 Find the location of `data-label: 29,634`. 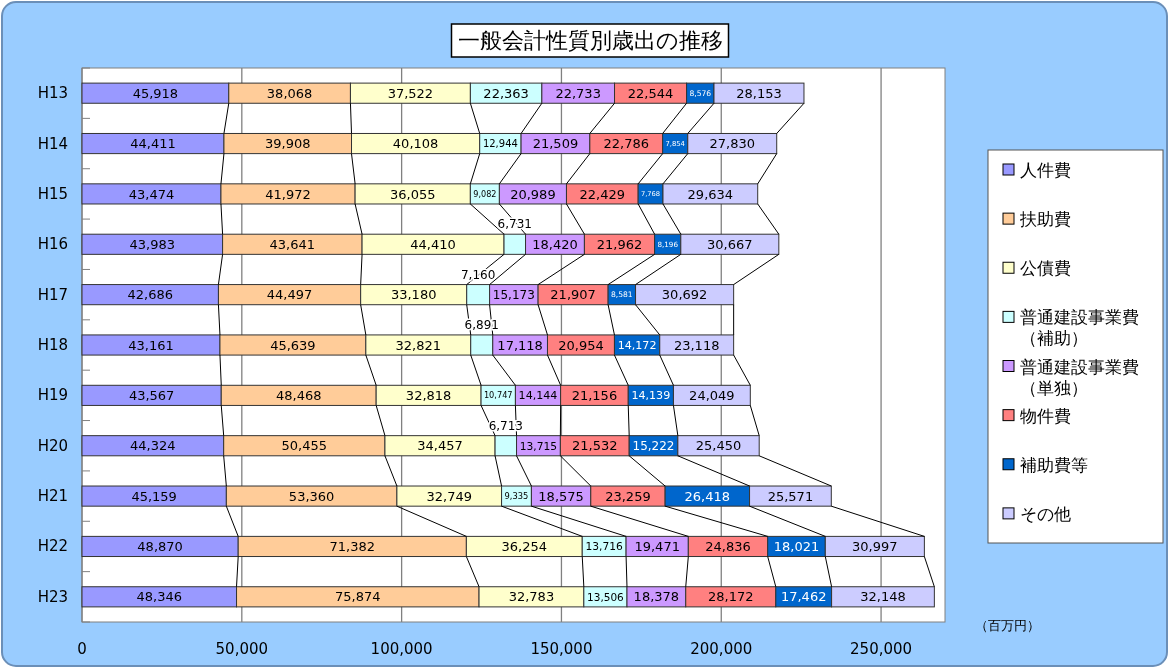

data-label: 29,634 is located at coordinates (710, 194).